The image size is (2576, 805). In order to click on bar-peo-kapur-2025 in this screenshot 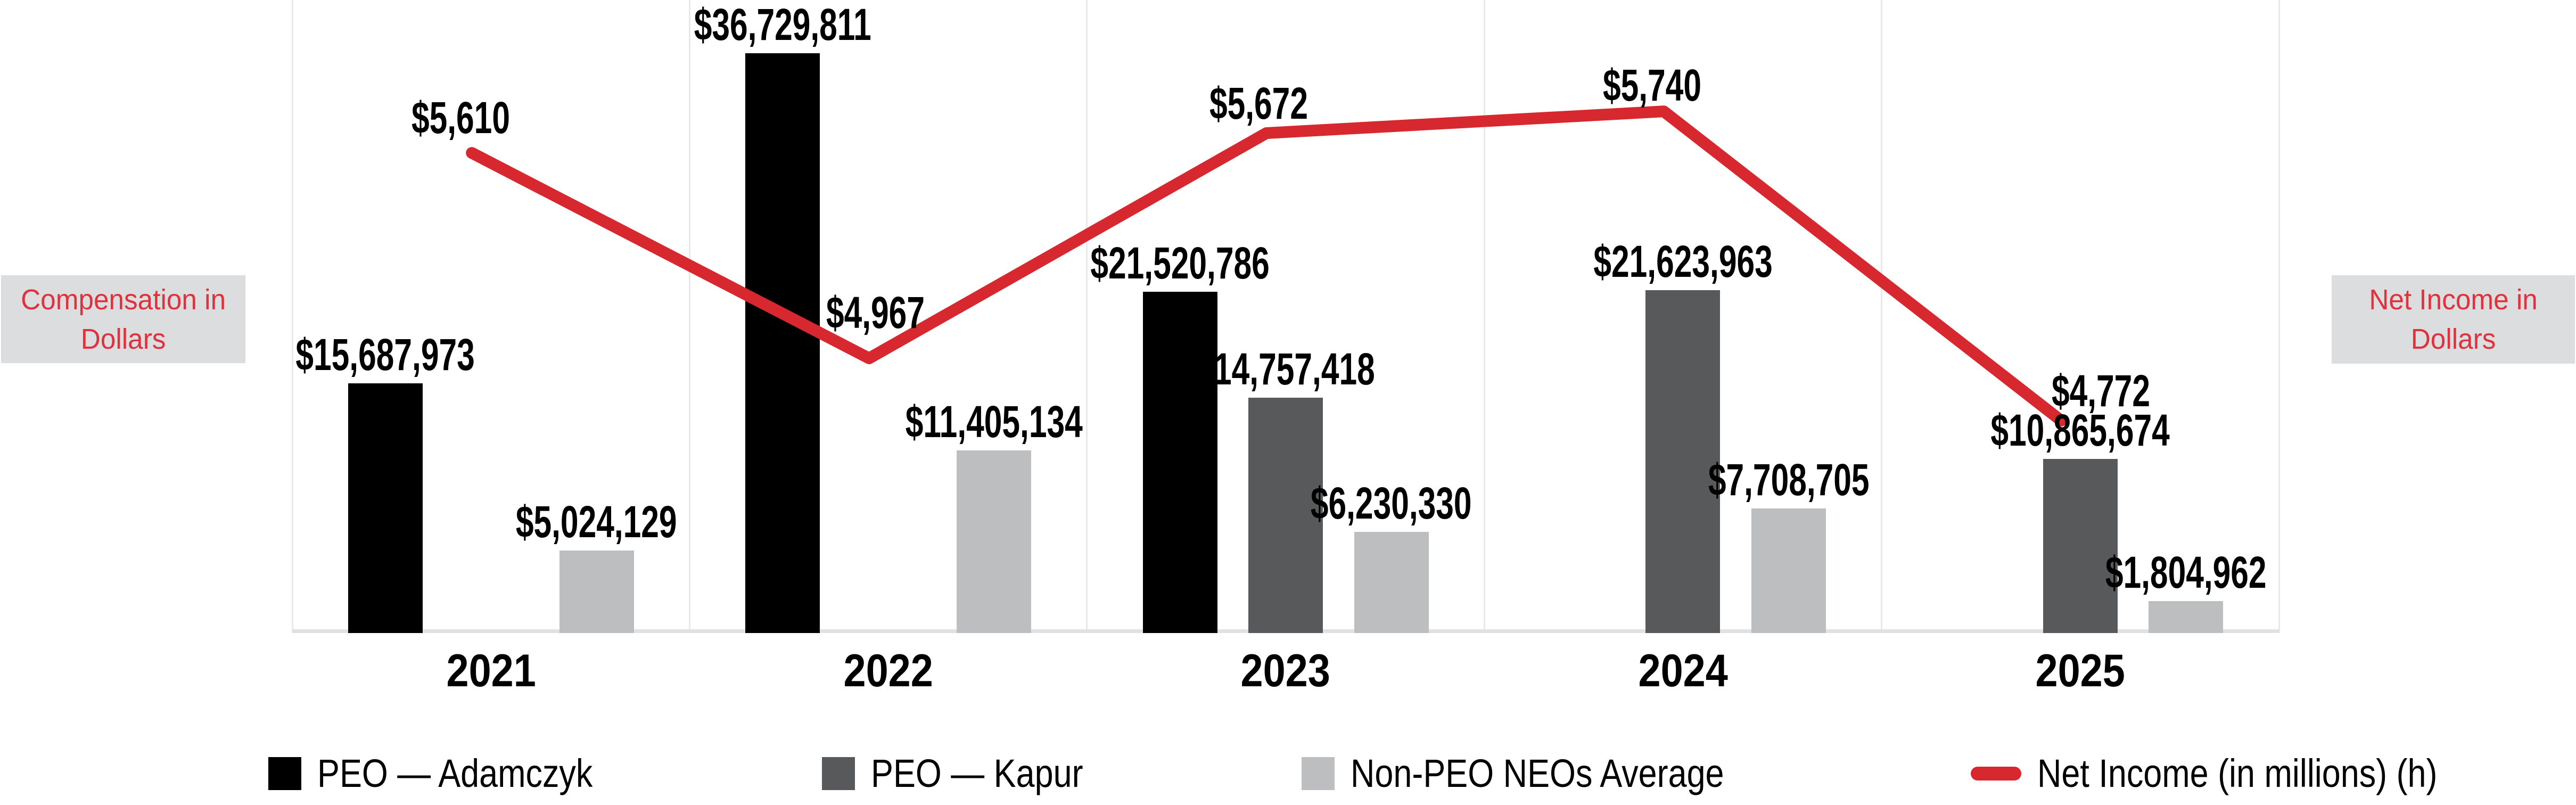, I will do `click(2080, 546)`.